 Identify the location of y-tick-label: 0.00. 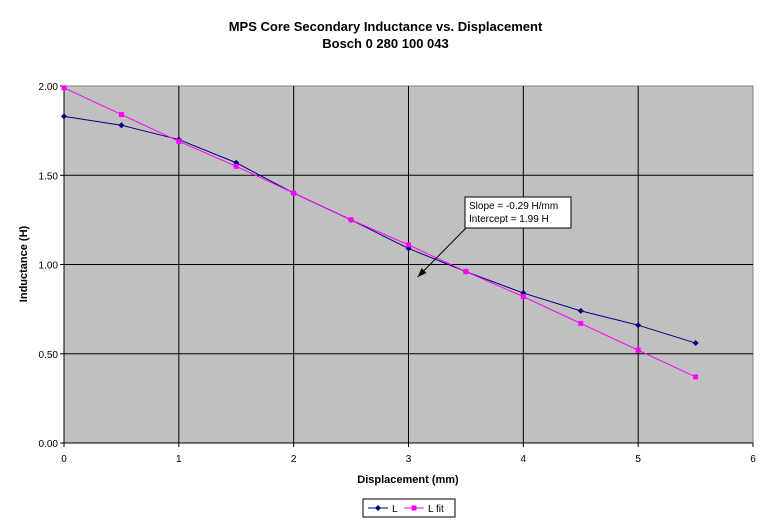
(49, 444).